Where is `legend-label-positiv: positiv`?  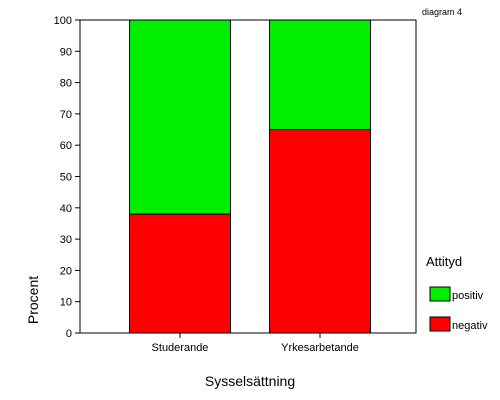
legend-label-positiv: positiv is located at coordinates (468, 296).